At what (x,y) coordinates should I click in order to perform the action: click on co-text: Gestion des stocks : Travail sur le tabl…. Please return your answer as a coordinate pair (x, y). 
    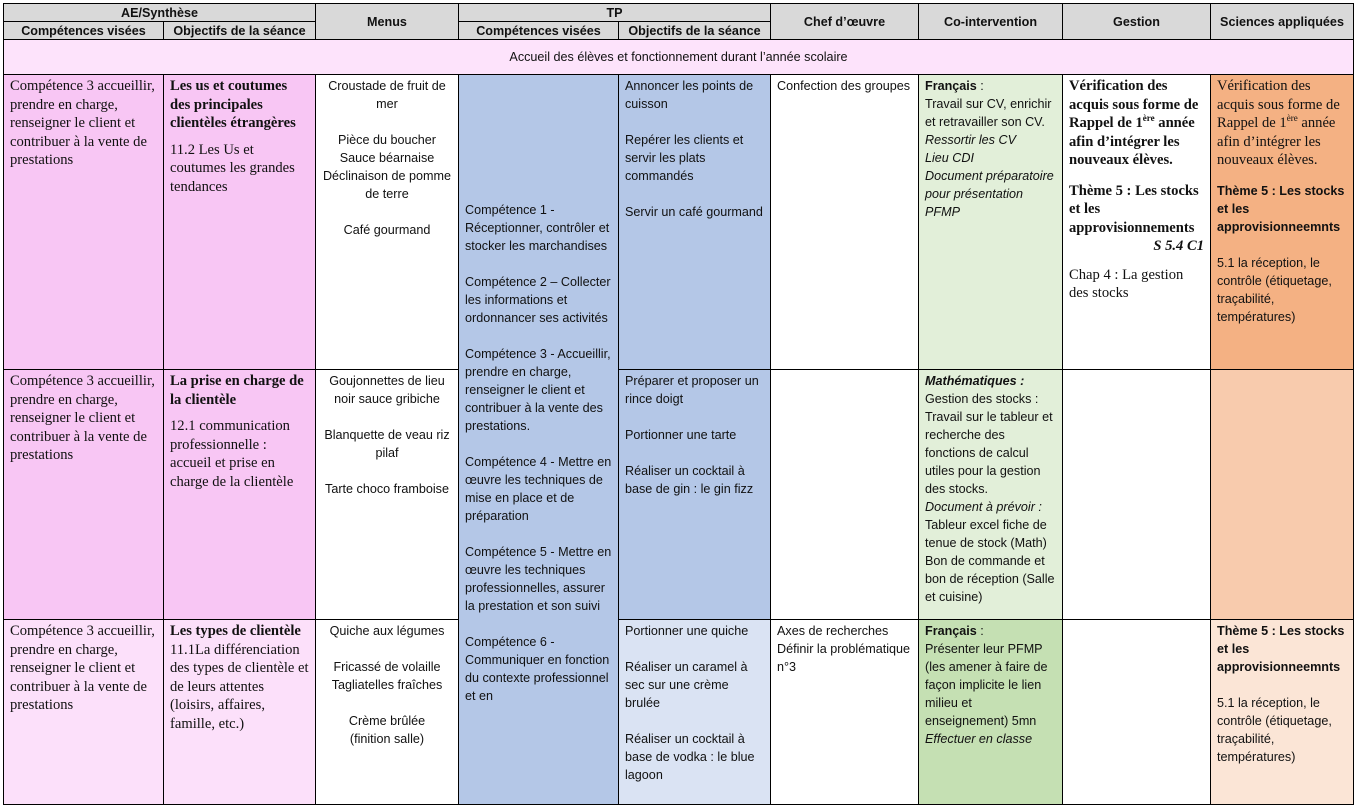
    Looking at the image, I should click on (989, 444).